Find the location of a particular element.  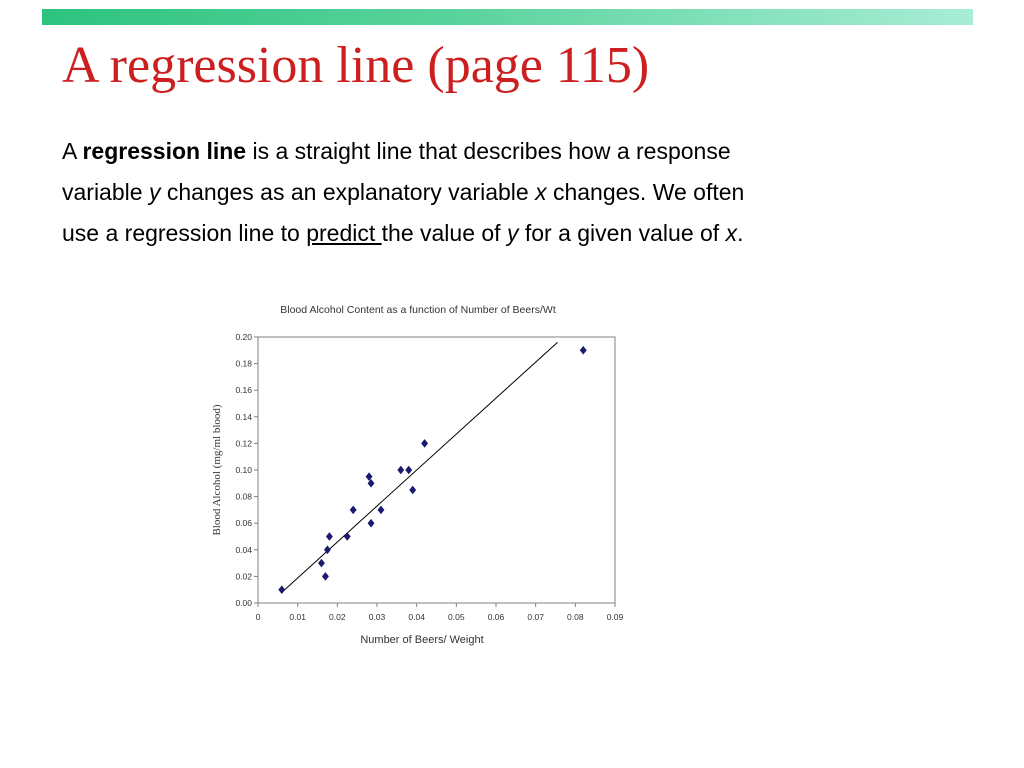

x-tick-label: 0.08 is located at coordinates (575, 617).